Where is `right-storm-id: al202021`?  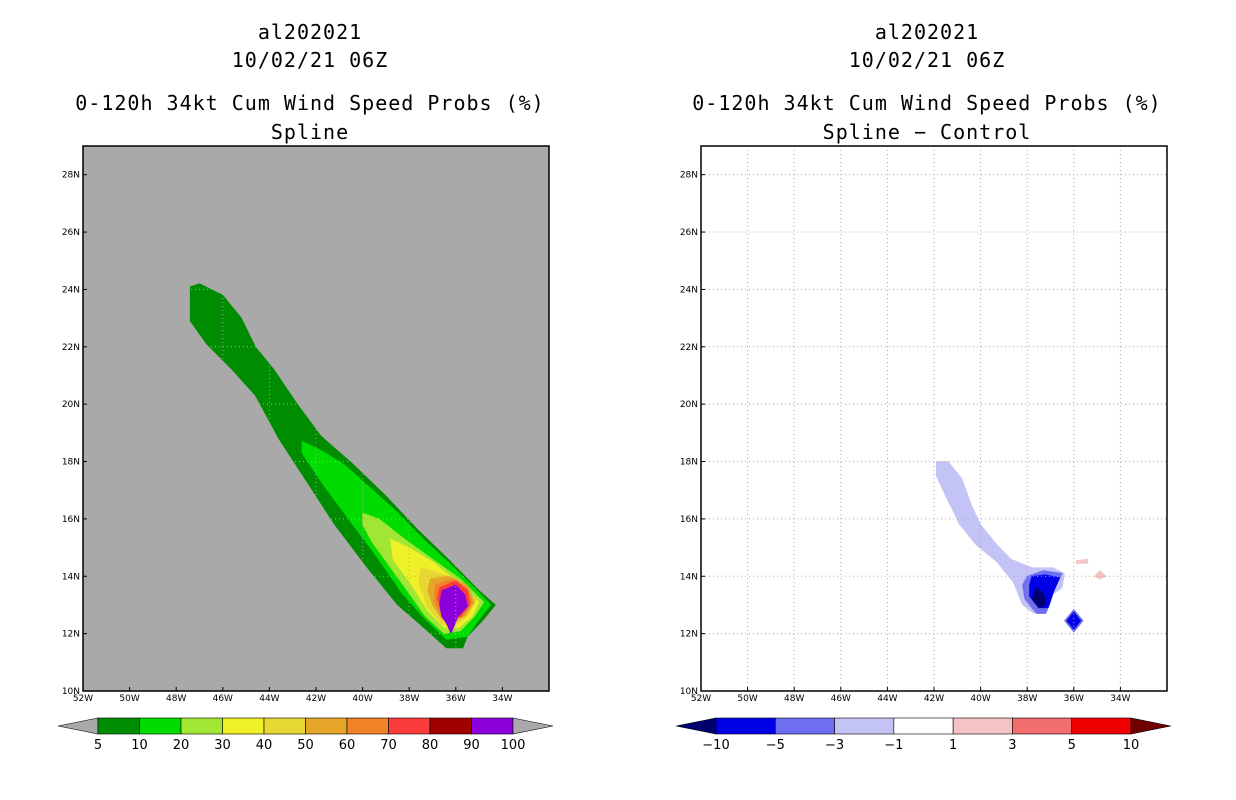 right-storm-id: al202021 is located at coordinates (927, 32).